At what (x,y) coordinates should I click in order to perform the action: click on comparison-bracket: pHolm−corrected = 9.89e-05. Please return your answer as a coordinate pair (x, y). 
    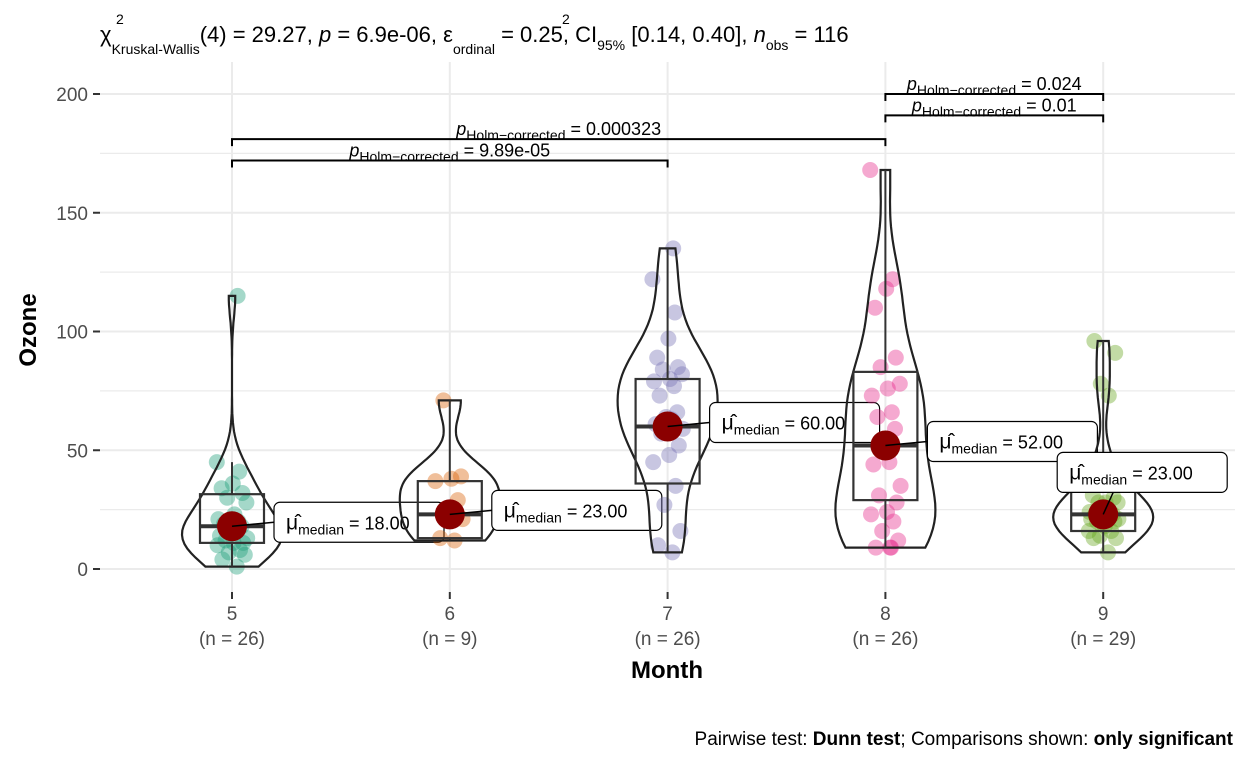
    Looking at the image, I should click on (450, 154).